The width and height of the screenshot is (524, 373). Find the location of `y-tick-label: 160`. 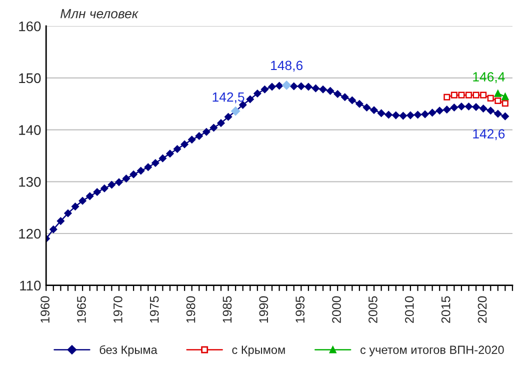

y-tick-label: 160 is located at coordinates (30, 26).